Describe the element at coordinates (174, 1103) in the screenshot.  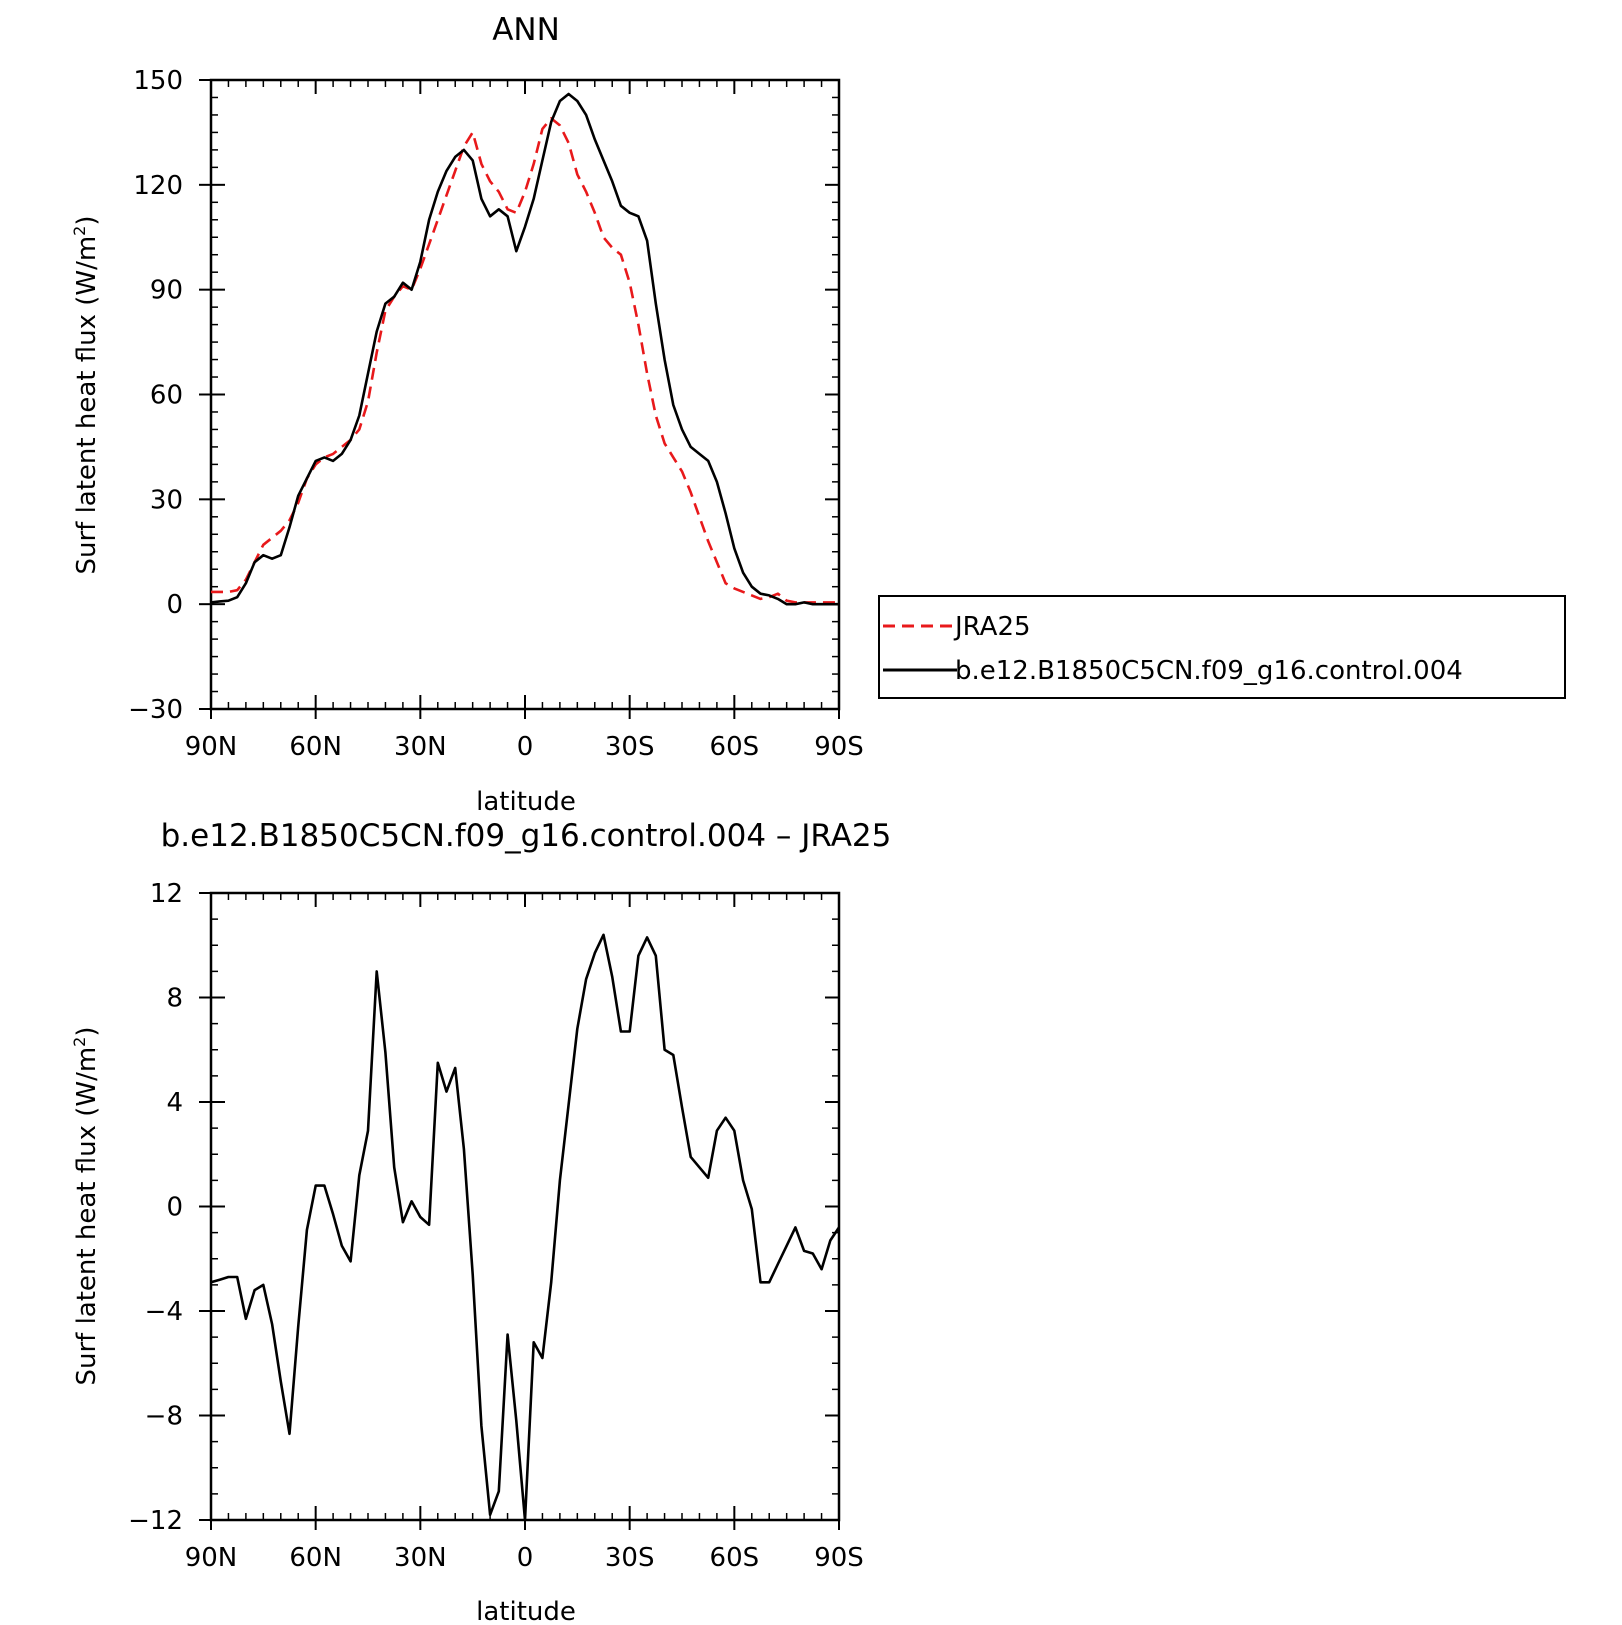
I see `y-tick-label: 4` at that location.